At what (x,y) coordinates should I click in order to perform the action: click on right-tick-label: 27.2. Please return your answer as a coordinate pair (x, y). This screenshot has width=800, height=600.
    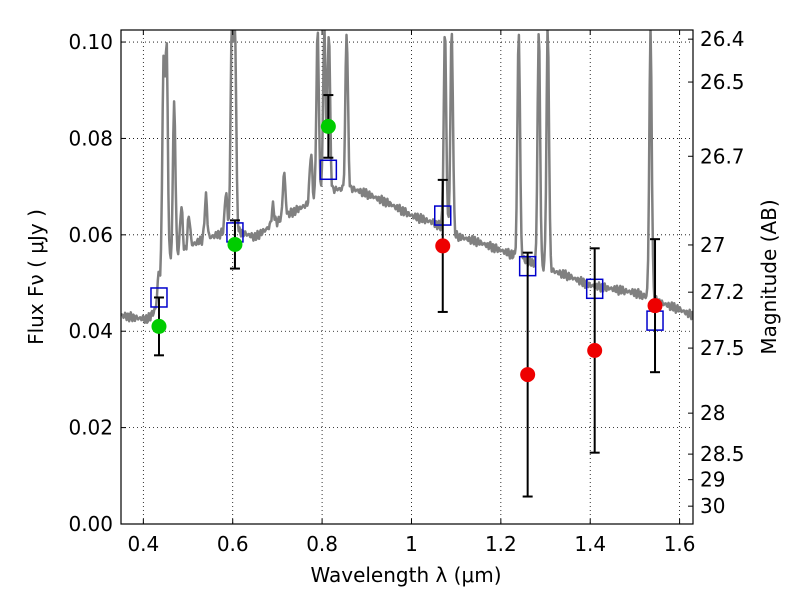
    Looking at the image, I should click on (722, 292).